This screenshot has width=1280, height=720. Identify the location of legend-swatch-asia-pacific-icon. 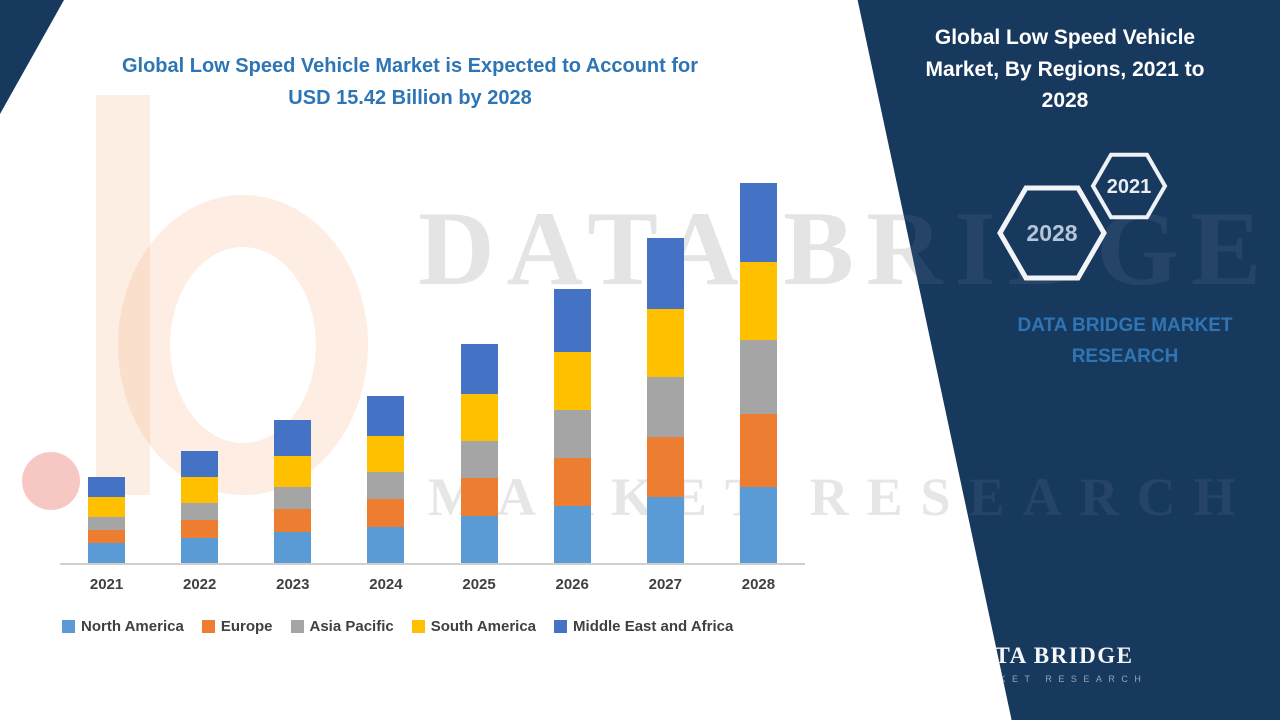
(297, 626).